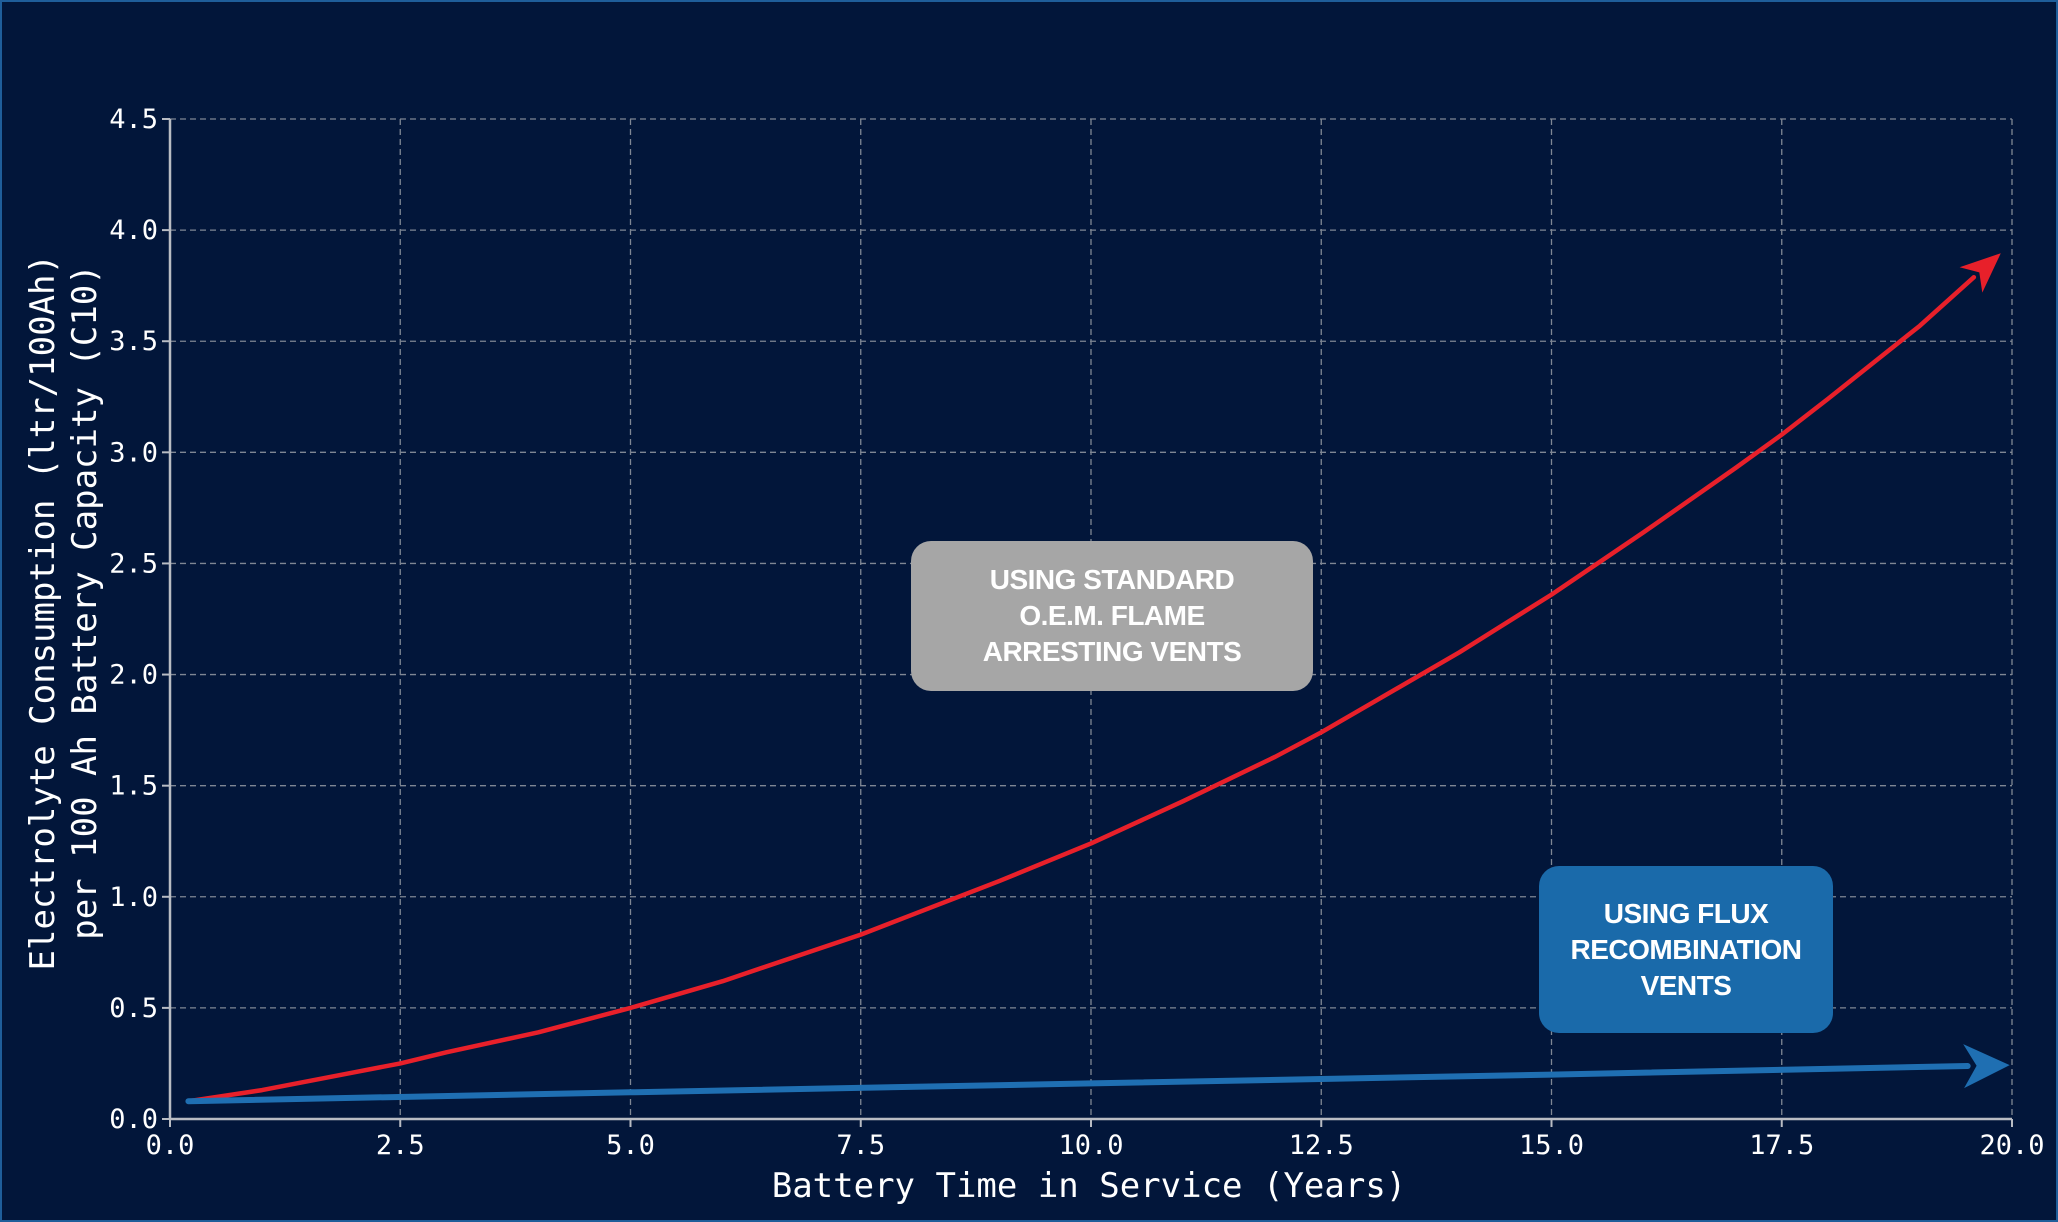 Image resolution: width=2058 pixels, height=1222 pixels. I want to click on series-2-arrowhead, so click(1986, 1066).